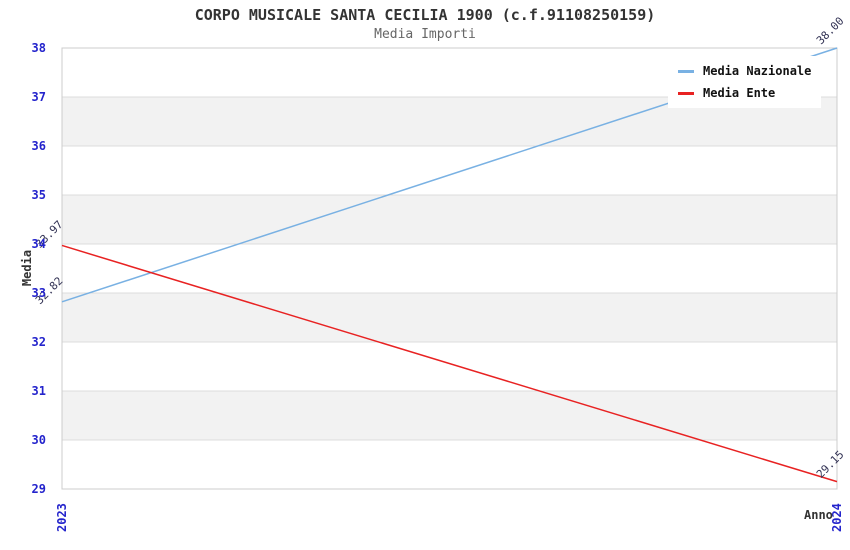  Describe the element at coordinates (62, 517) in the screenshot. I see `x-tick-label: 2023` at that location.